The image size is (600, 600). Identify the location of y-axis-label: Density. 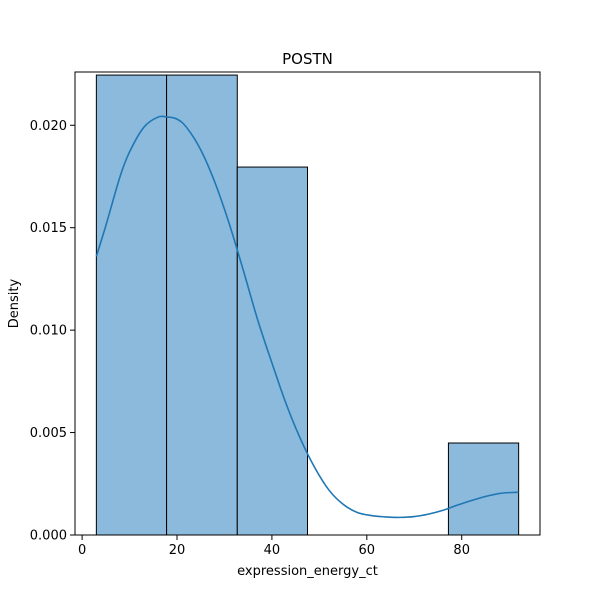
(14, 303).